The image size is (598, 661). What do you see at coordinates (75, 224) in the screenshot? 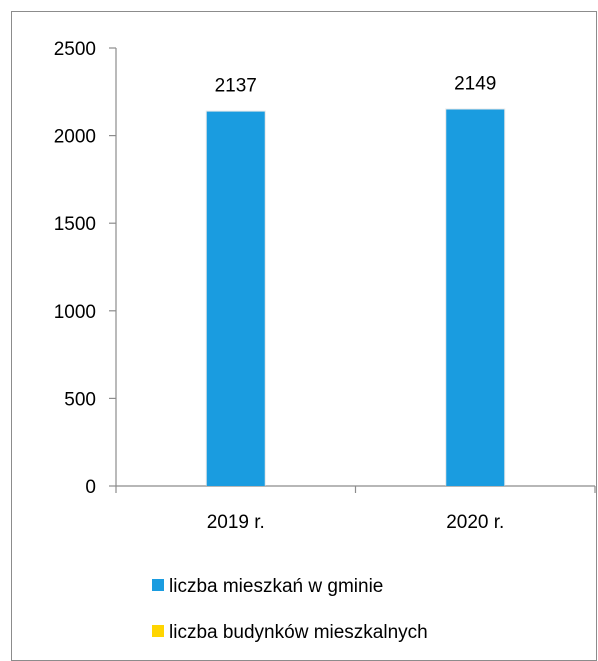
I see `y-tick-label: 1500` at bounding box center [75, 224].